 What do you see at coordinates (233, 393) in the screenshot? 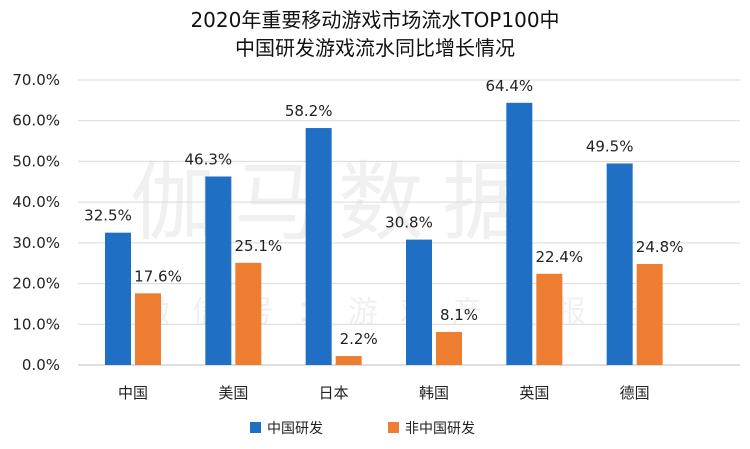
I see `x-tick-label: 美国` at bounding box center [233, 393].